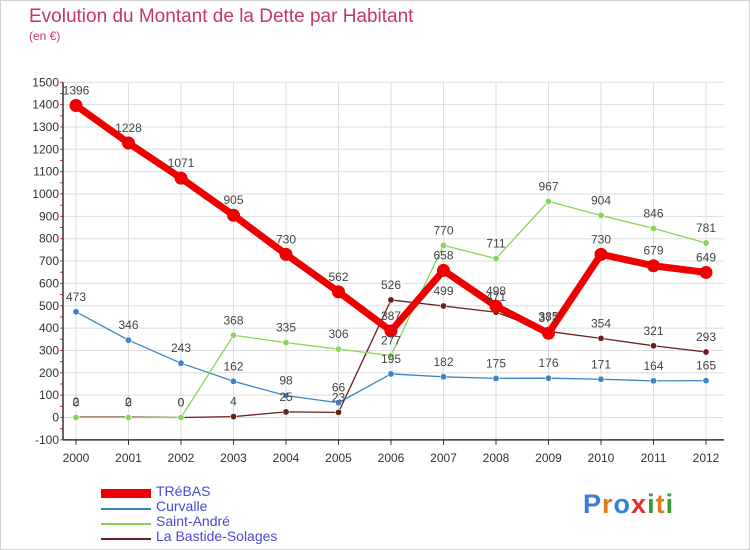 Image resolution: width=750 pixels, height=550 pixels. I want to click on y-tick-label: 1400, so click(45, 105).